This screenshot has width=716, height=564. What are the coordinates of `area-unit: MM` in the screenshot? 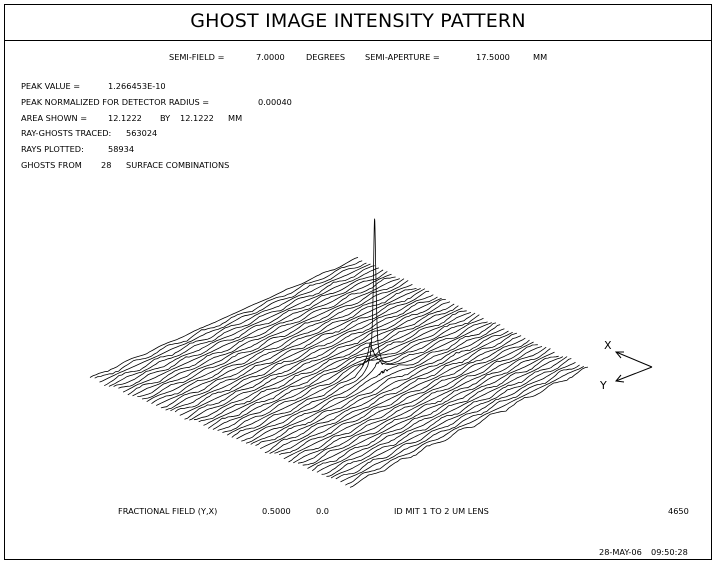 It's located at (235, 118).